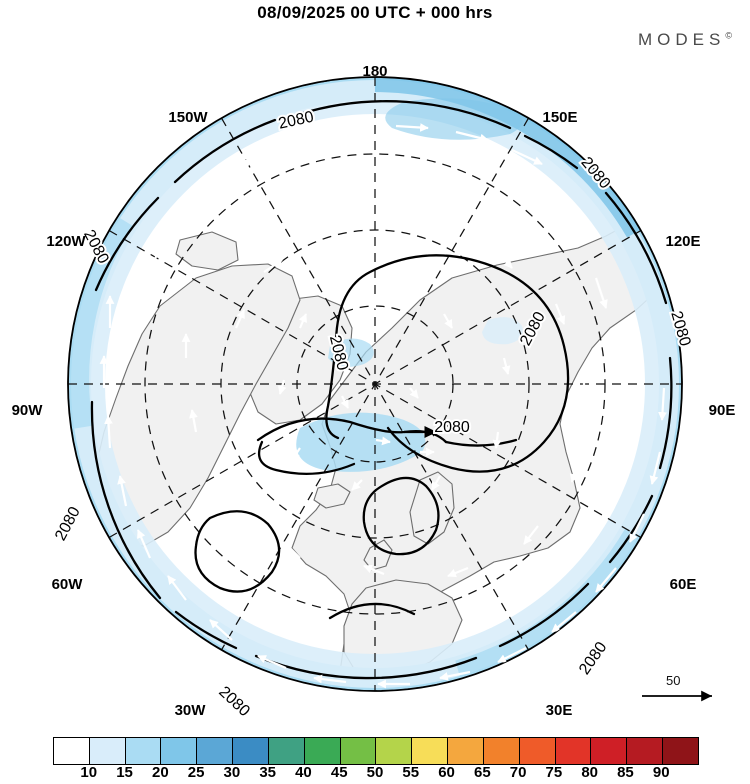 The image size is (750, 784). What do you see at coordinates (722, 410) in the screenshot?
I see `longitude-label-90e: 90E` at bounding box center [722, 410].